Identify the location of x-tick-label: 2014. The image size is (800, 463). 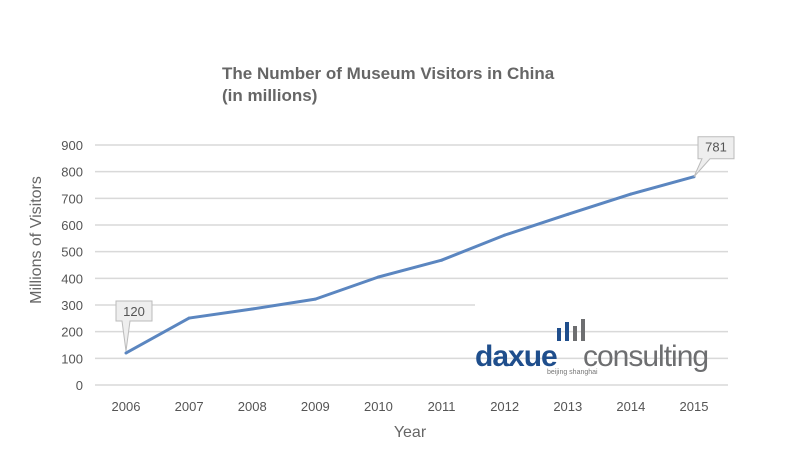
(630, 406).